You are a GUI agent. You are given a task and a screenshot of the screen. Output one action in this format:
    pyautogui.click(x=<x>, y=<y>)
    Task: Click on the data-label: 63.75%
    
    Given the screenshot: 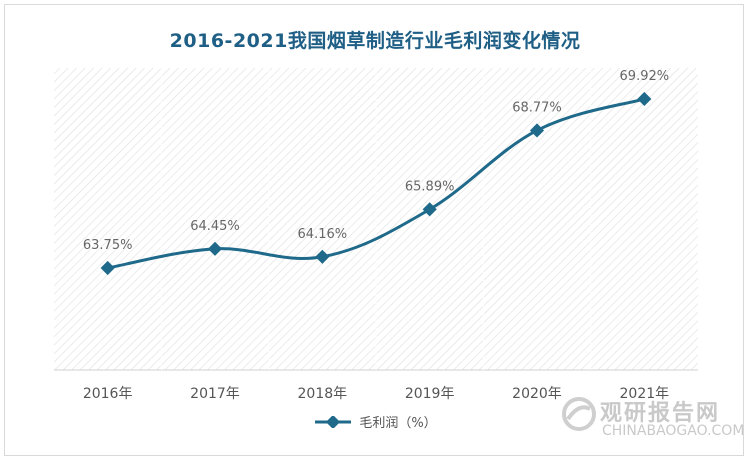 What is the action you would take?
    pyautogui.click(x=108, y=245)
    